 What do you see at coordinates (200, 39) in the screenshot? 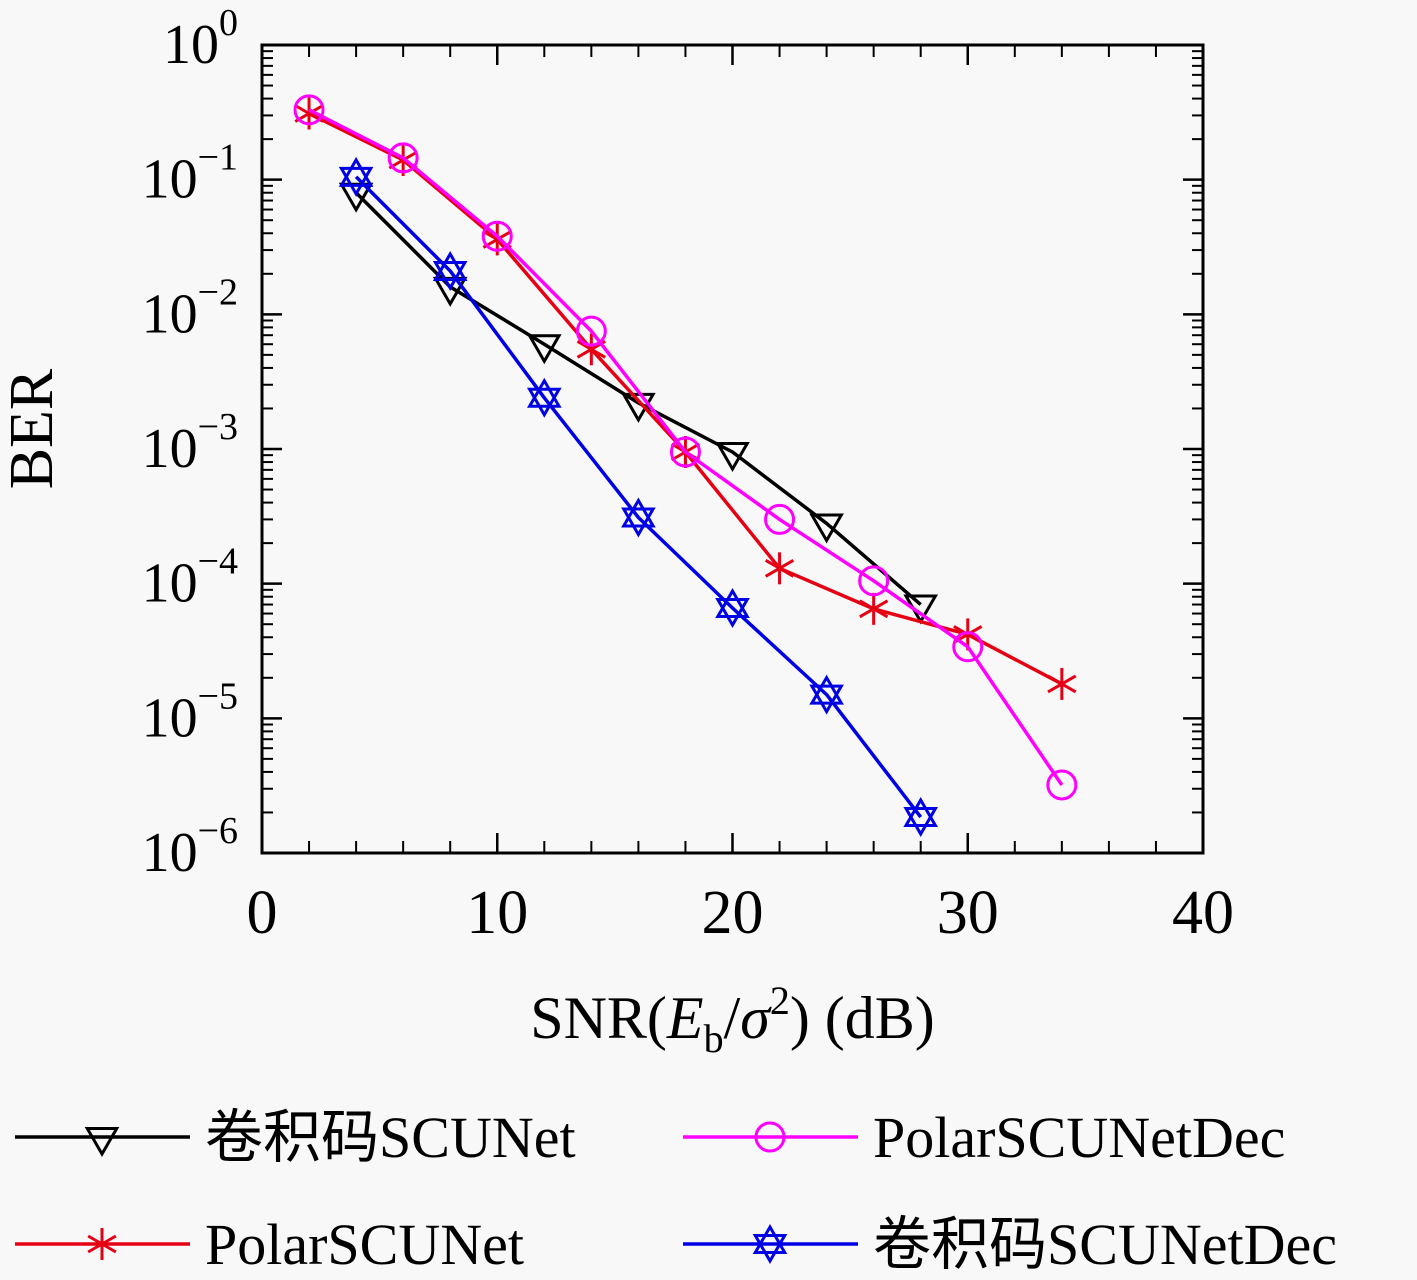
I see `y-tick-label: 10⁰` at bounding box center [200, 39].